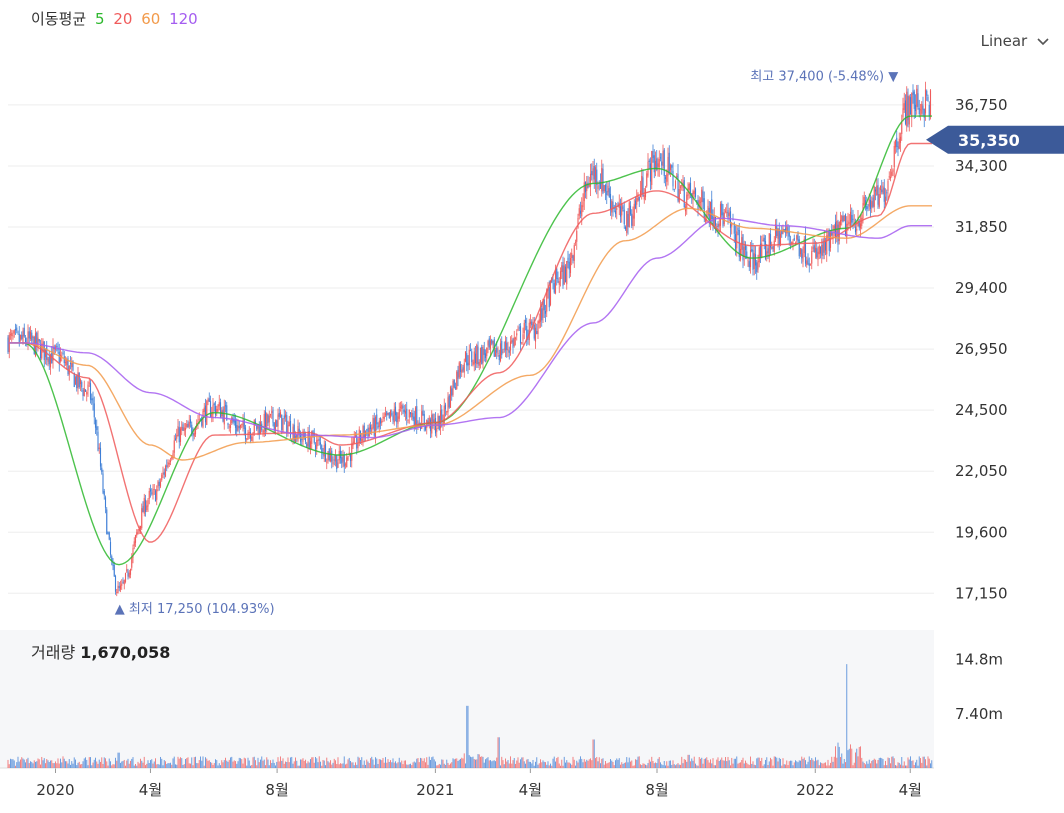  I want to click on low-annotation: ▲ 최저 17,250 (104.93%), so click(195, 609).